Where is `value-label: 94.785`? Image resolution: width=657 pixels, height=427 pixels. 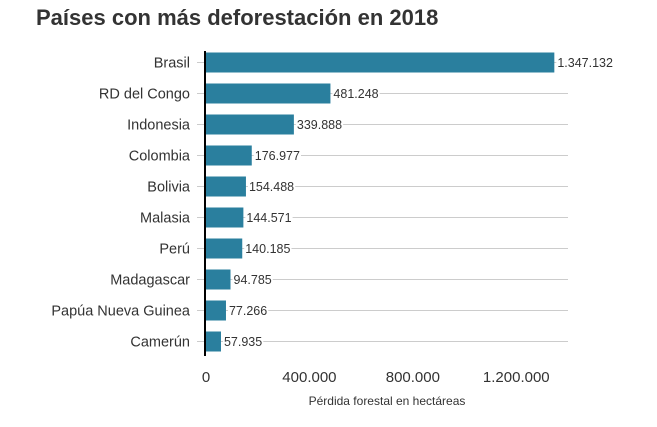
value-label: 94.785 is located at coordinates (253, 280).